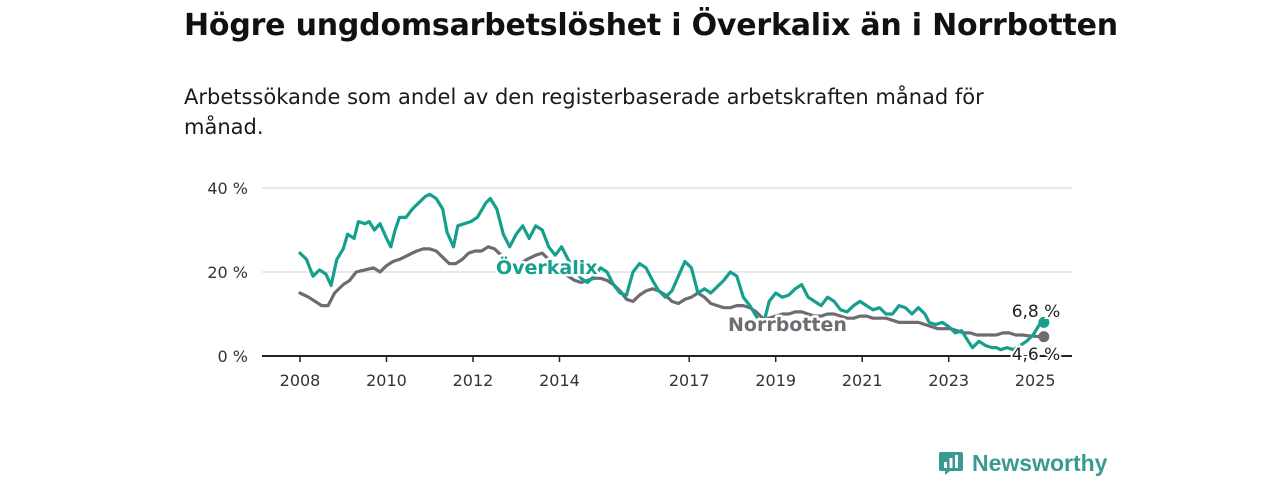 This screenshot has height=480, width=1280. What do you see at coordinates (775, 380) in the screenshot?
I see `x-tick-label: 2019` at bounding box center [775, 380].